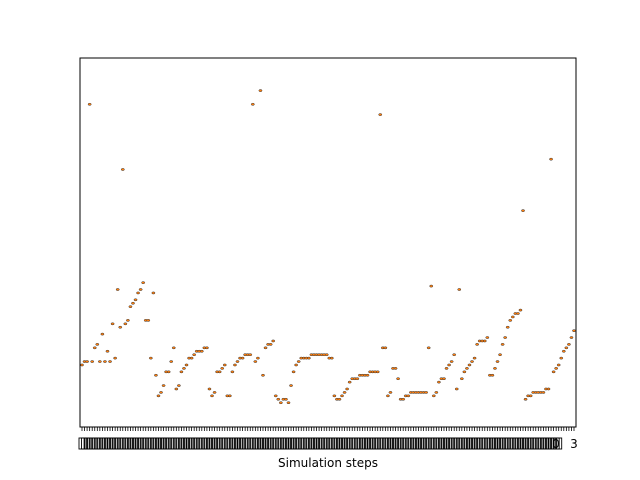 The width and height of the screenshot is (640, 480). What do you see at coordinates (574, 444) in the screenshot?
I see `x-tick-label-last: 3` at bounding box center [574, 444].